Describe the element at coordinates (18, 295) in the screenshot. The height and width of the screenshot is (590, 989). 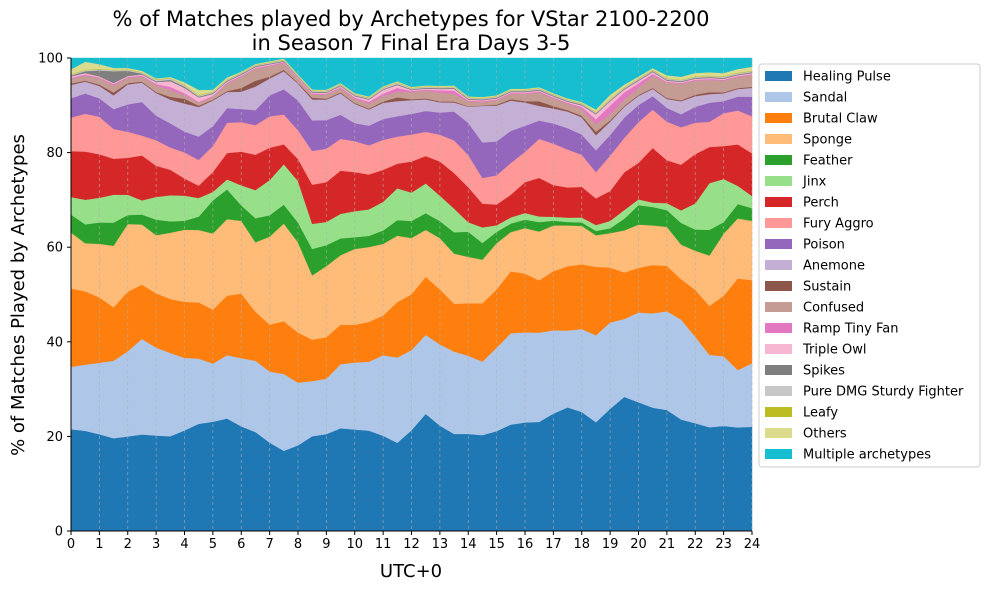
I see `y-axis-label: % of Matches Played by Archetypes` at that location.